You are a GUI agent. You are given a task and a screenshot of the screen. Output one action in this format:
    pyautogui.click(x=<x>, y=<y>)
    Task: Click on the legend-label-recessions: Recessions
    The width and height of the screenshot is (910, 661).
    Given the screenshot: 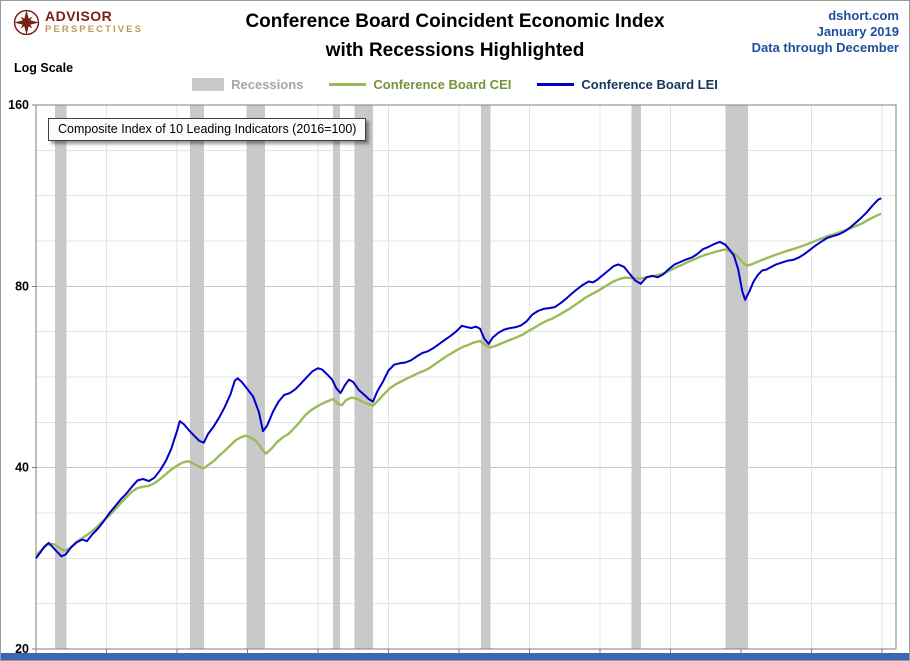 What is the action you would take?
    pyautogui.click(x=267, y=84)
    